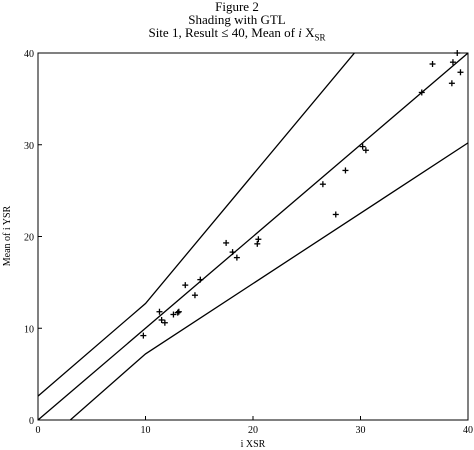 The image size is (474, 450). I want to click on y-tick-label: 10, so click(29, 329).